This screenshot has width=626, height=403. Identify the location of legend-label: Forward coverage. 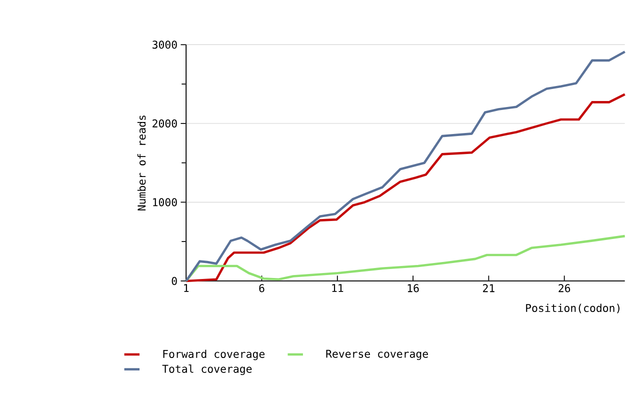
(214, 355).